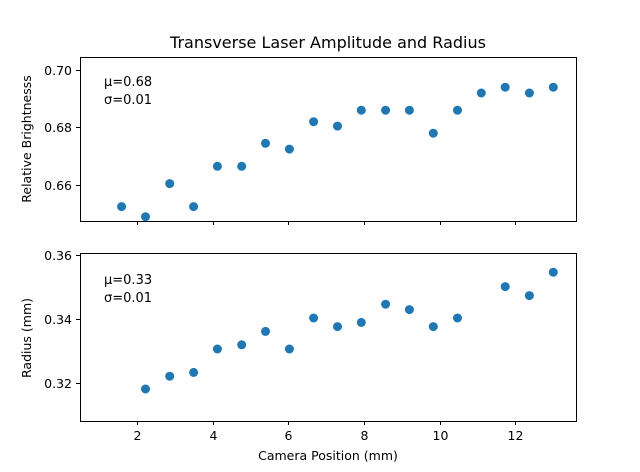  Describe the element at coordinates (128, 298) in the screenshot. I see `bottom-sigma-annotation: σ=0.01` at that location.